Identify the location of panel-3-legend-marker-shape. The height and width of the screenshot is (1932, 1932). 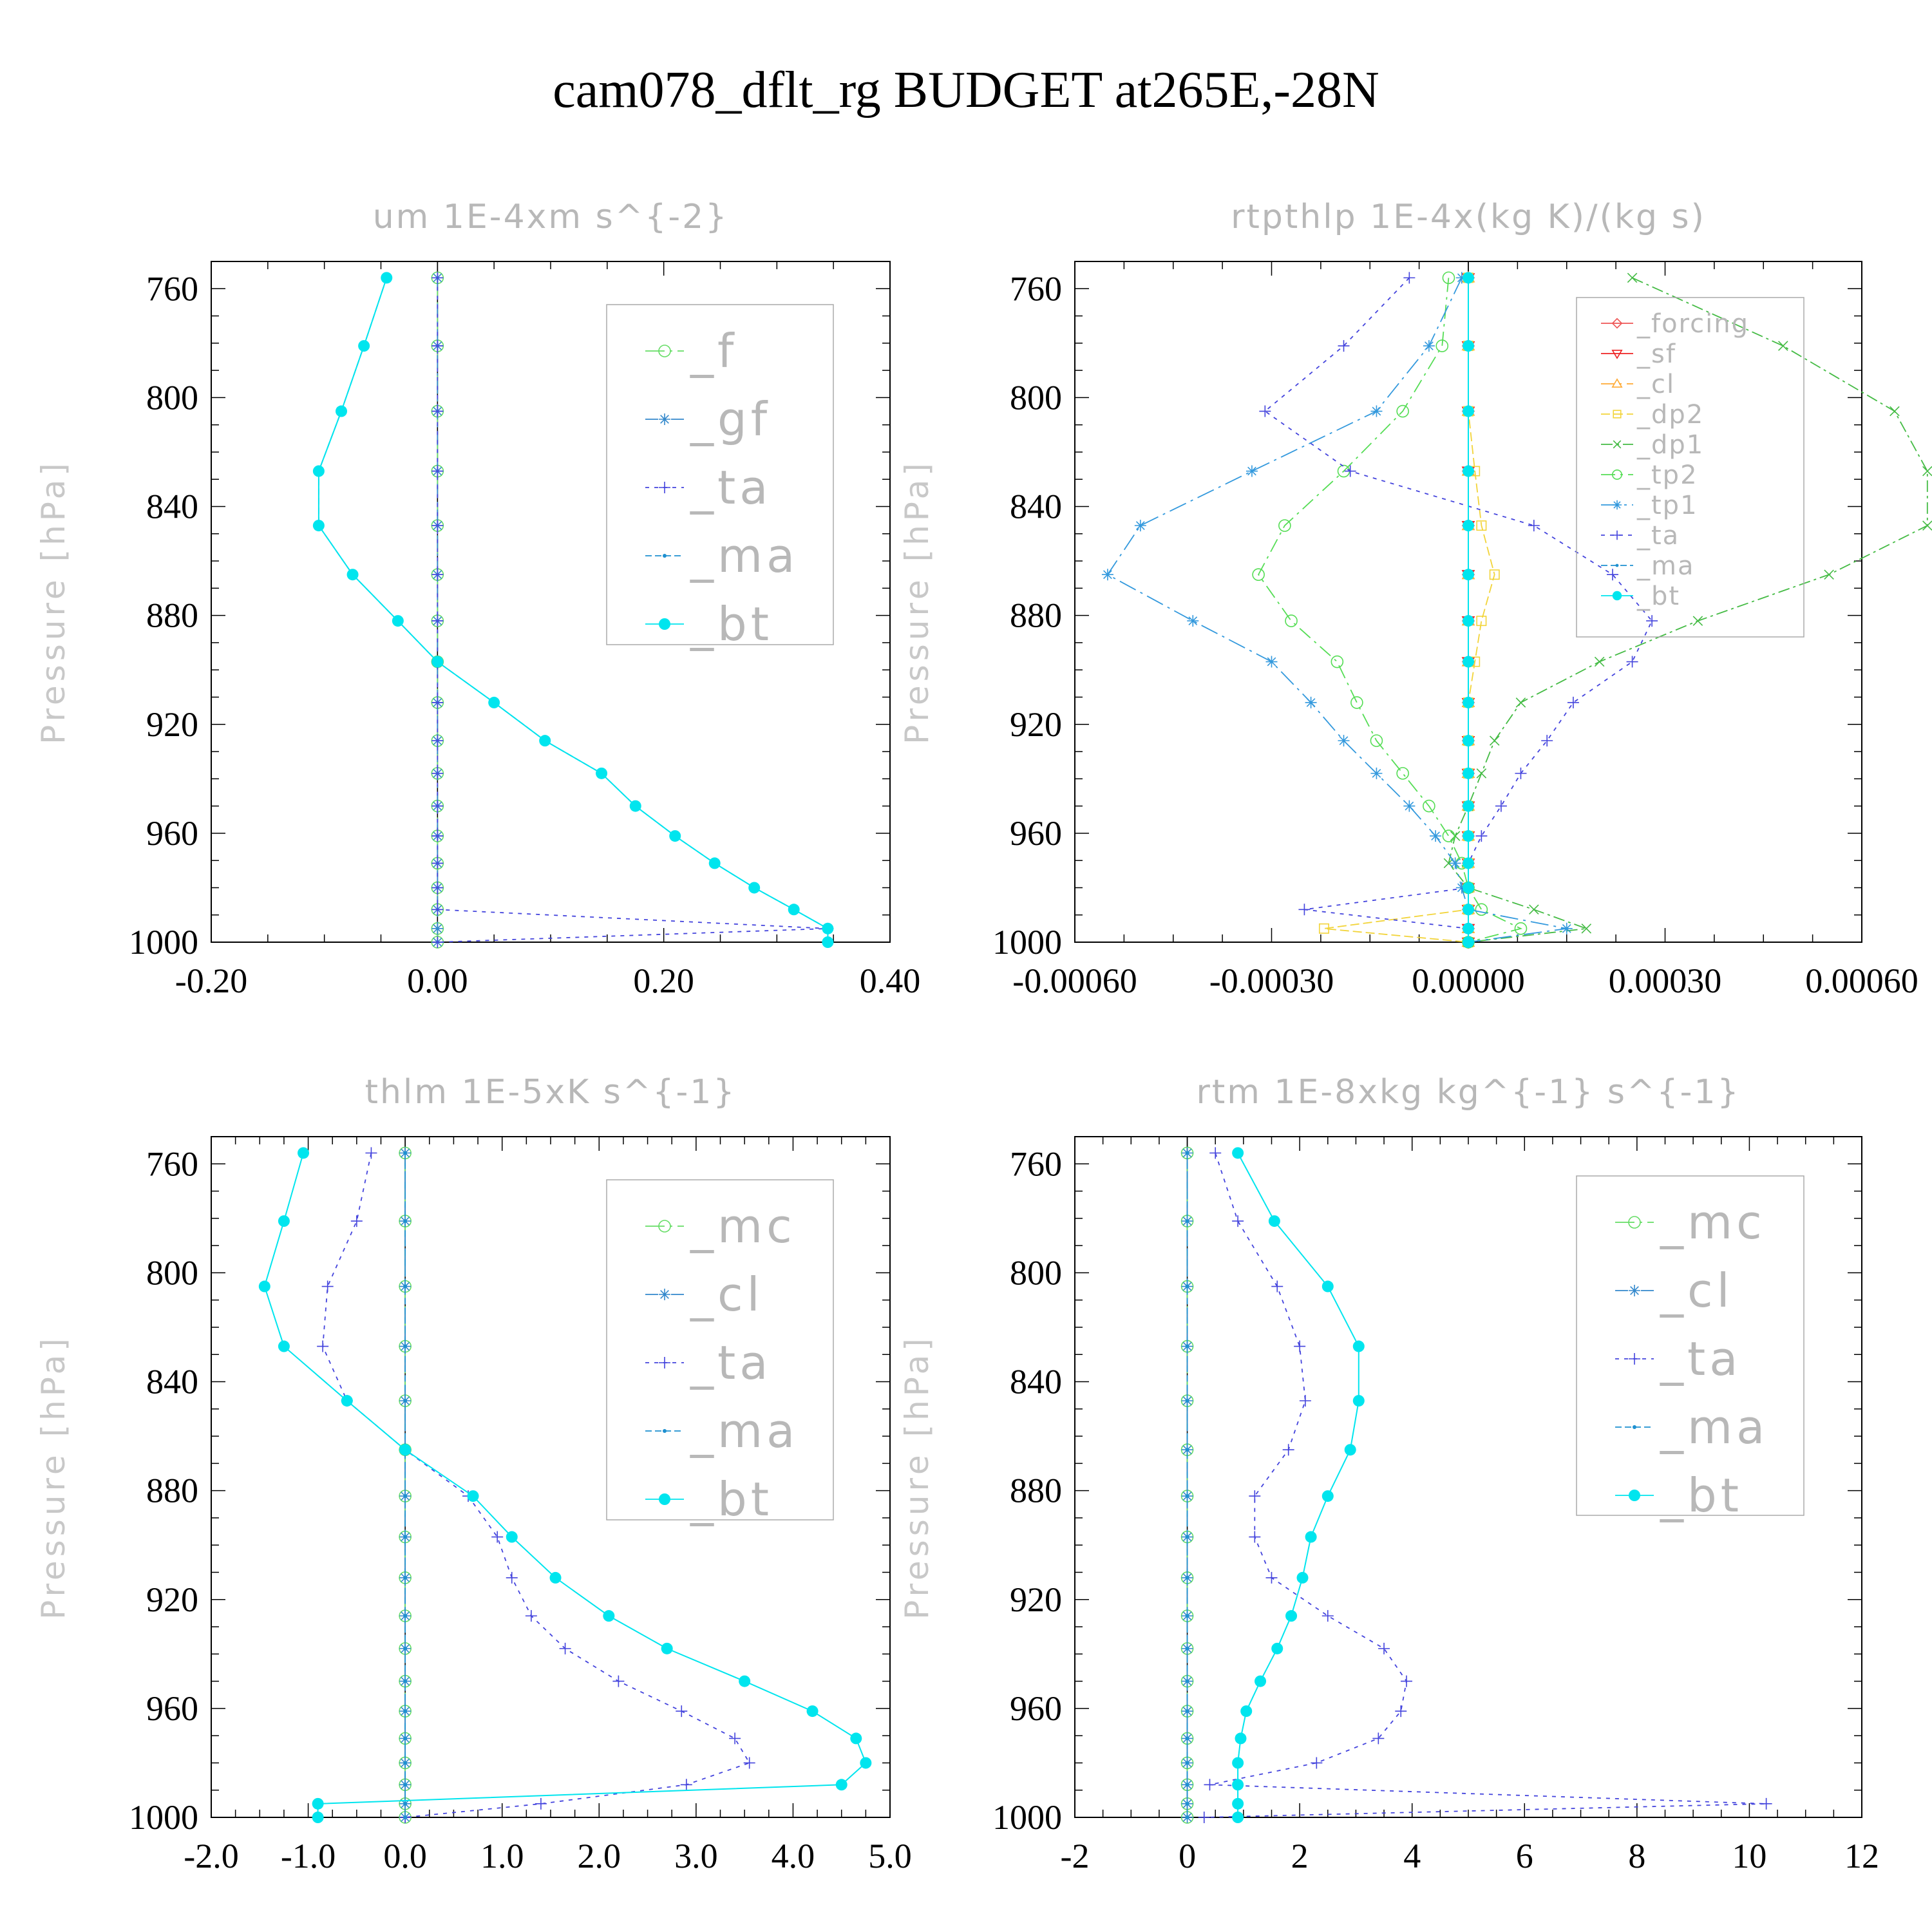
(665, 1431).